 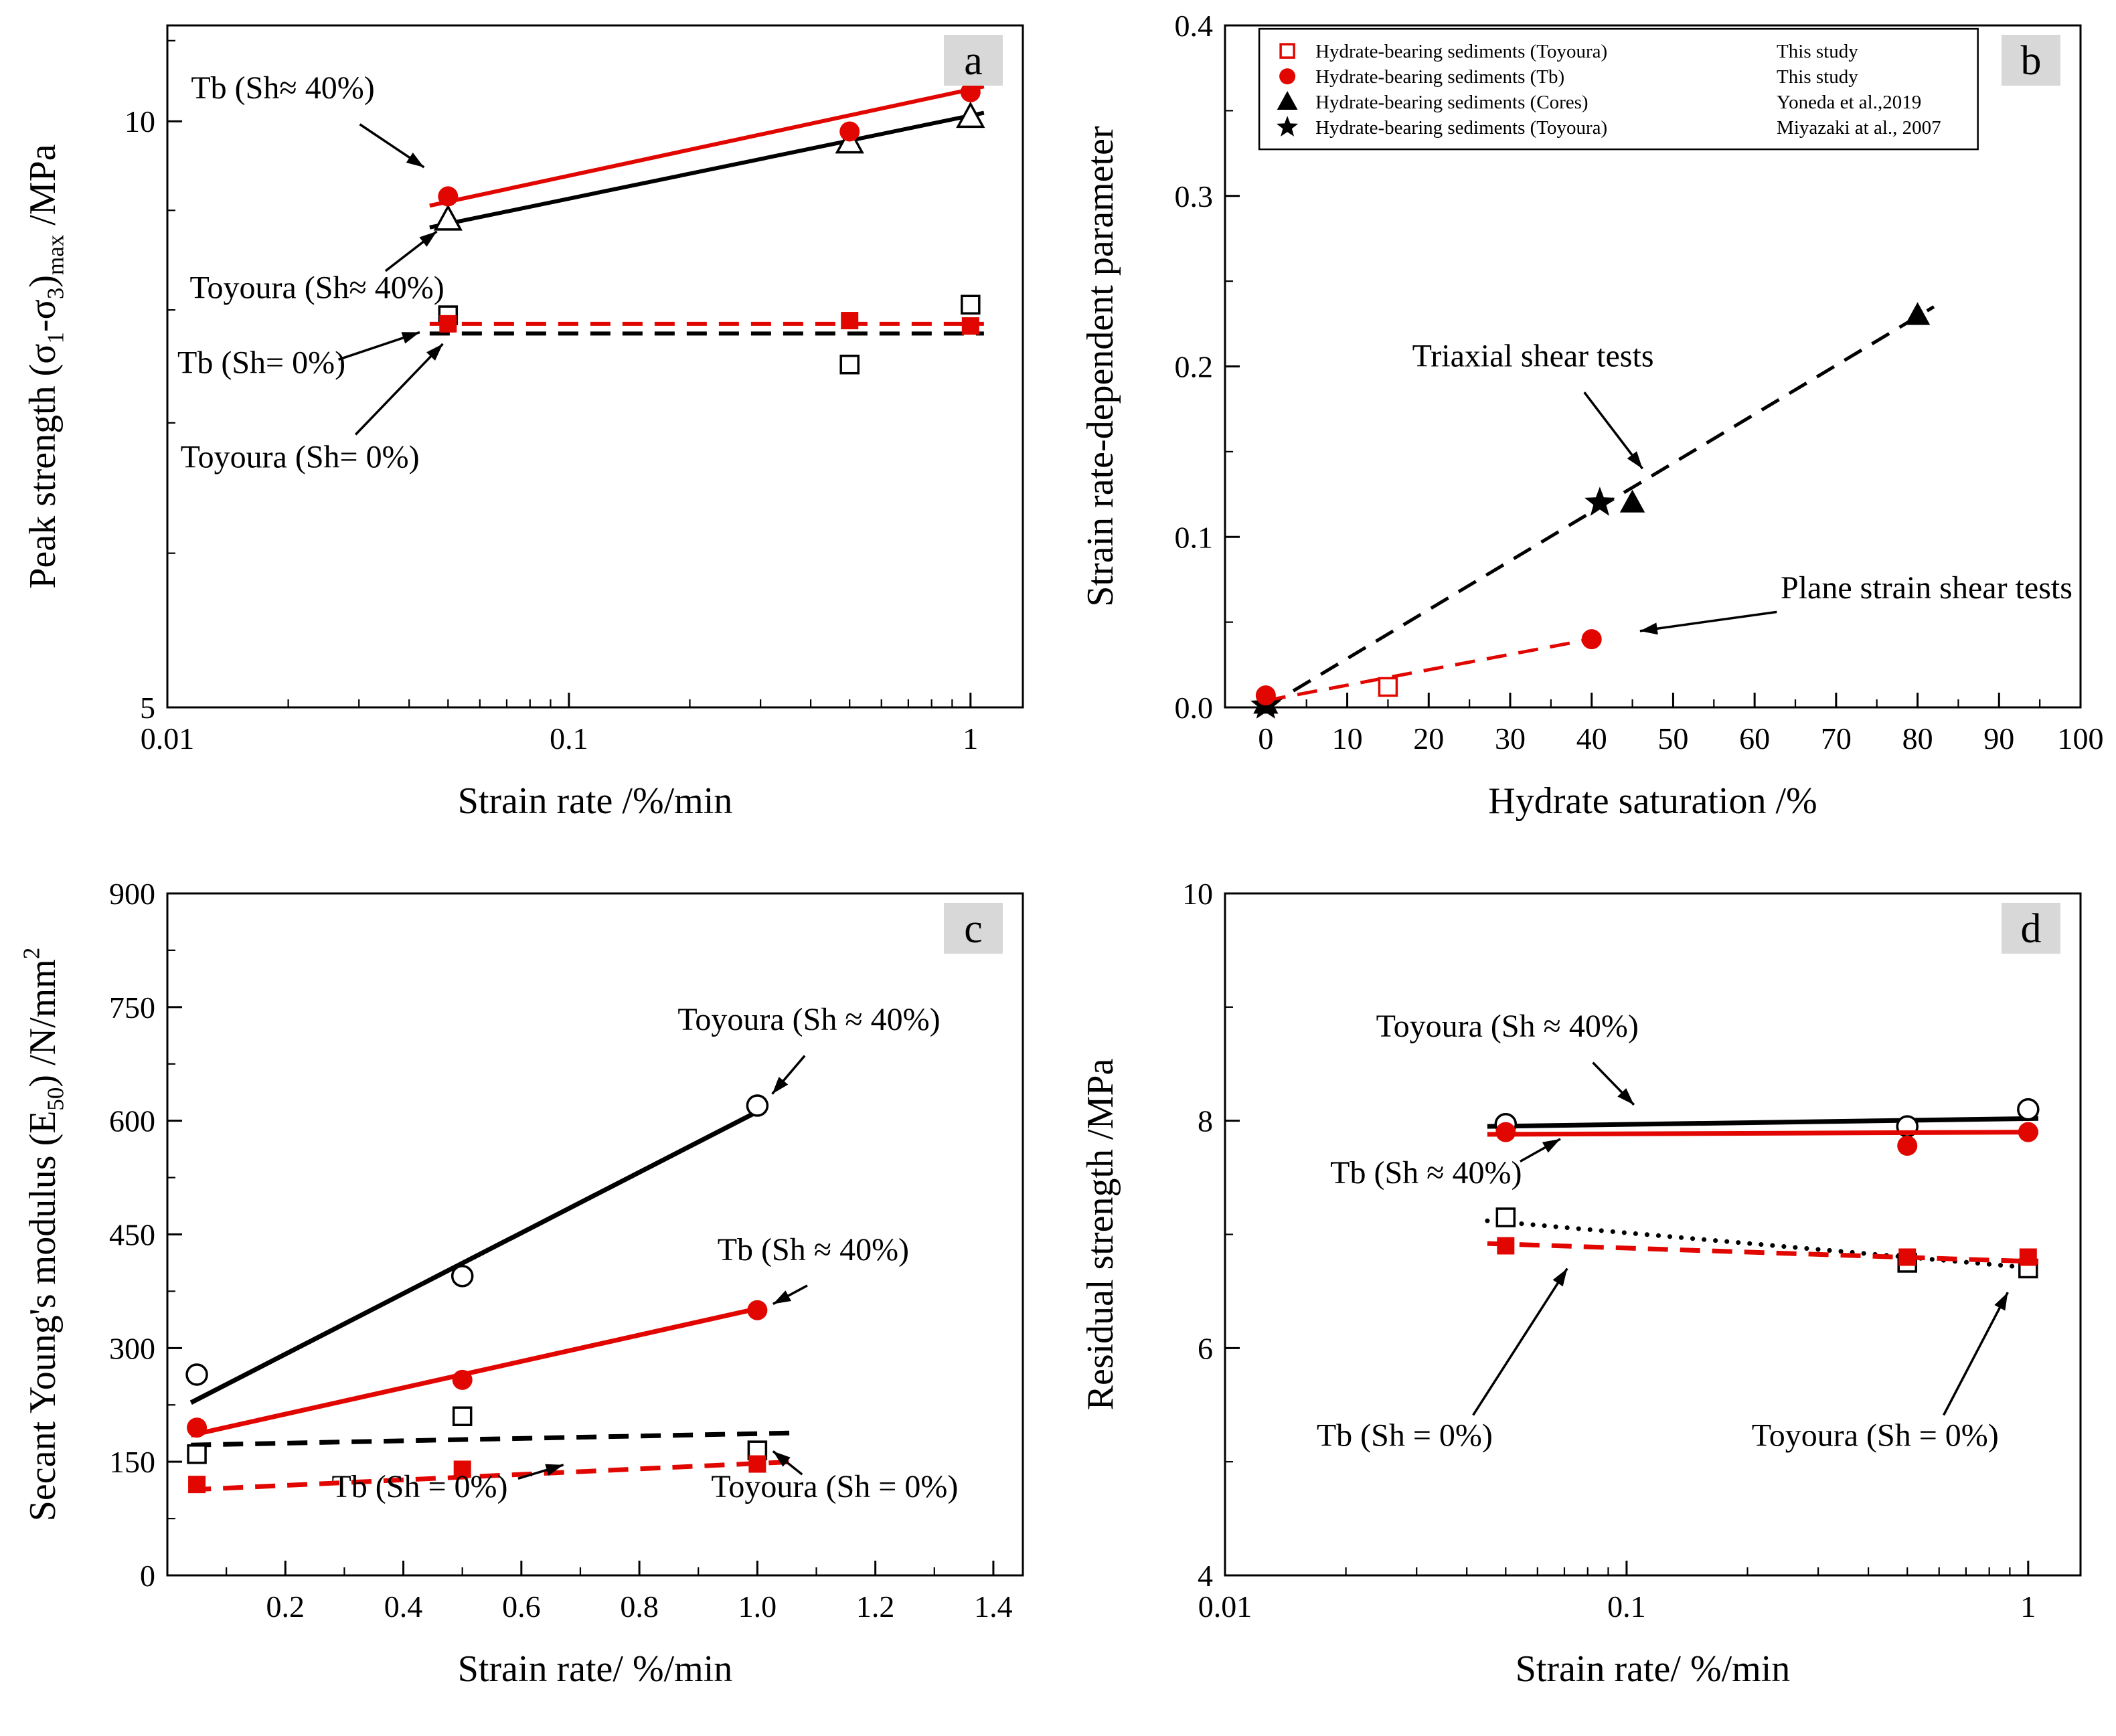 I want to click on annotation-text: Toyoura (Sh≈ 40%), so click(x=317, y=288).